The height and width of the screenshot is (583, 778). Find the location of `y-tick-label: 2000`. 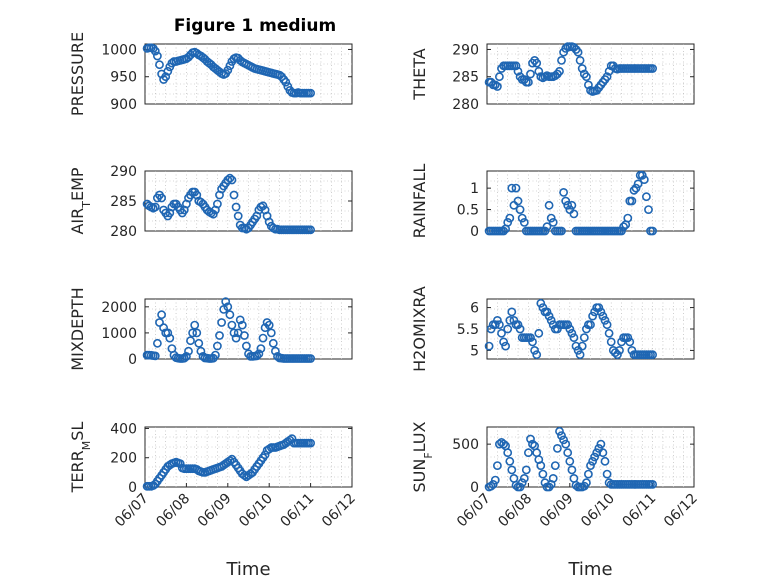

y-tick-label: 2000 is located at coordinates (119, 308).